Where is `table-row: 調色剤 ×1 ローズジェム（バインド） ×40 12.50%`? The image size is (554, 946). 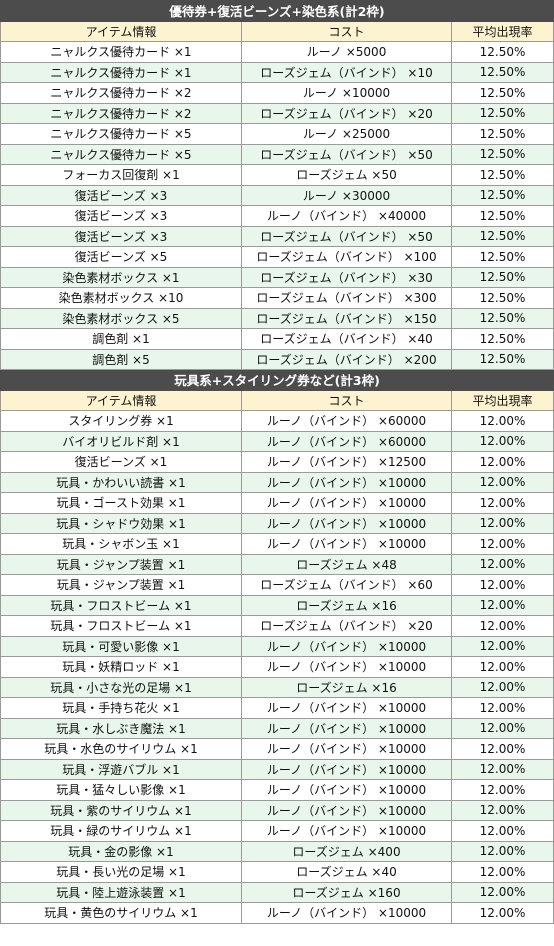 table-row: 調色剤 ×1 ローズジェム（バインド） ×40 12.50% is located at coordinates (277, 339).